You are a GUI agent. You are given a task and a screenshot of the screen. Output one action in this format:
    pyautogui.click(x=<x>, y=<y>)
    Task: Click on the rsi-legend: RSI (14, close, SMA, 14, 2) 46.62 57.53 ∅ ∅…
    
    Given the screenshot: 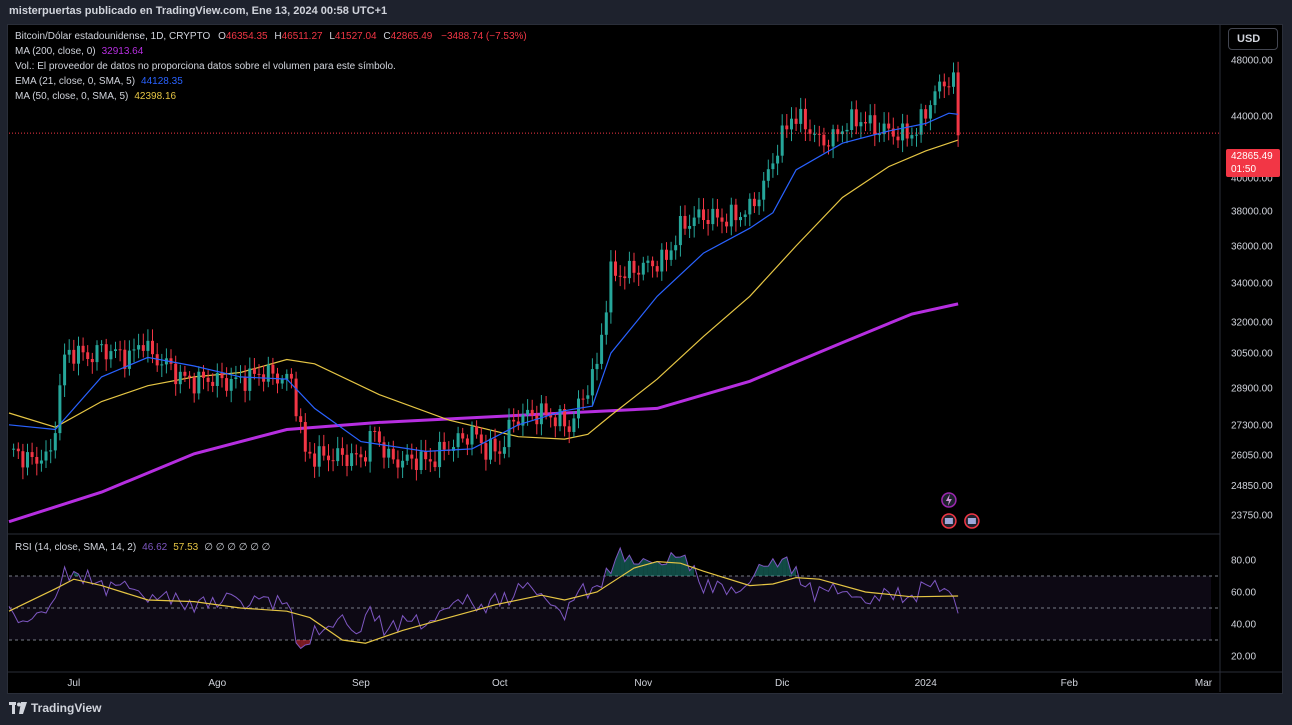 What is the action you would take?
    pyautogui.click(x=142, y=547)
    